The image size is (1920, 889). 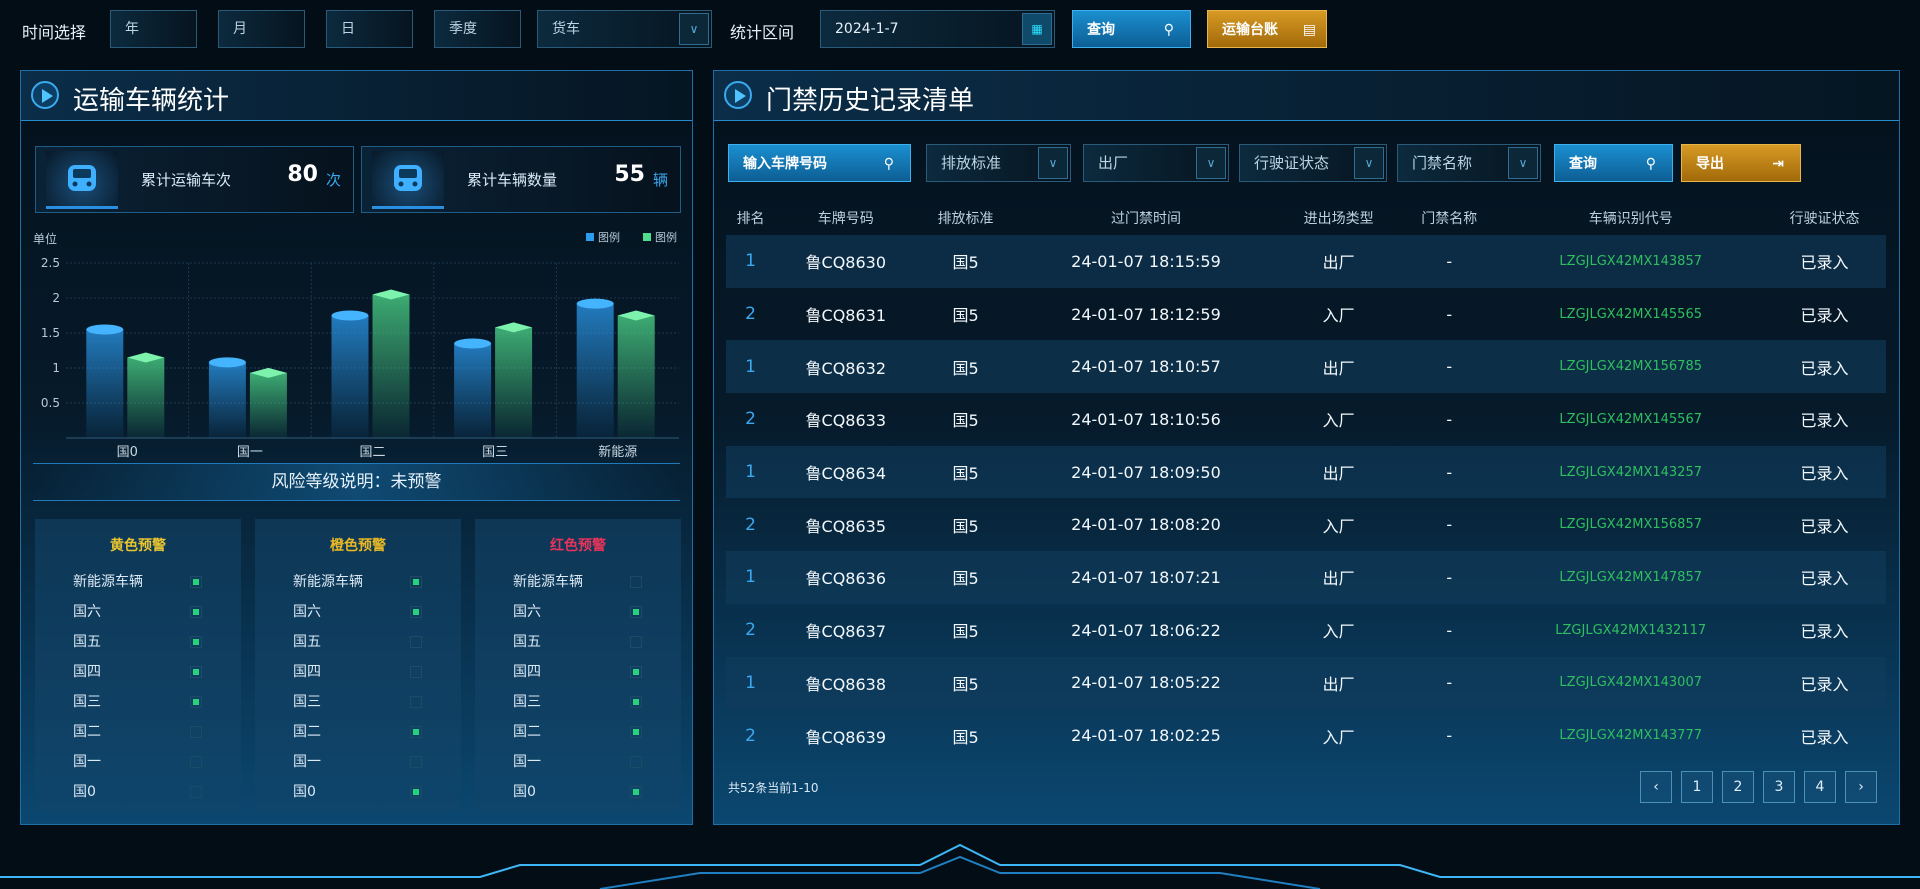 What do you see at coordinates (54, 32) in the screenshot?
I see `time-select-label: 时间选择` at bounding box center [54, 32].